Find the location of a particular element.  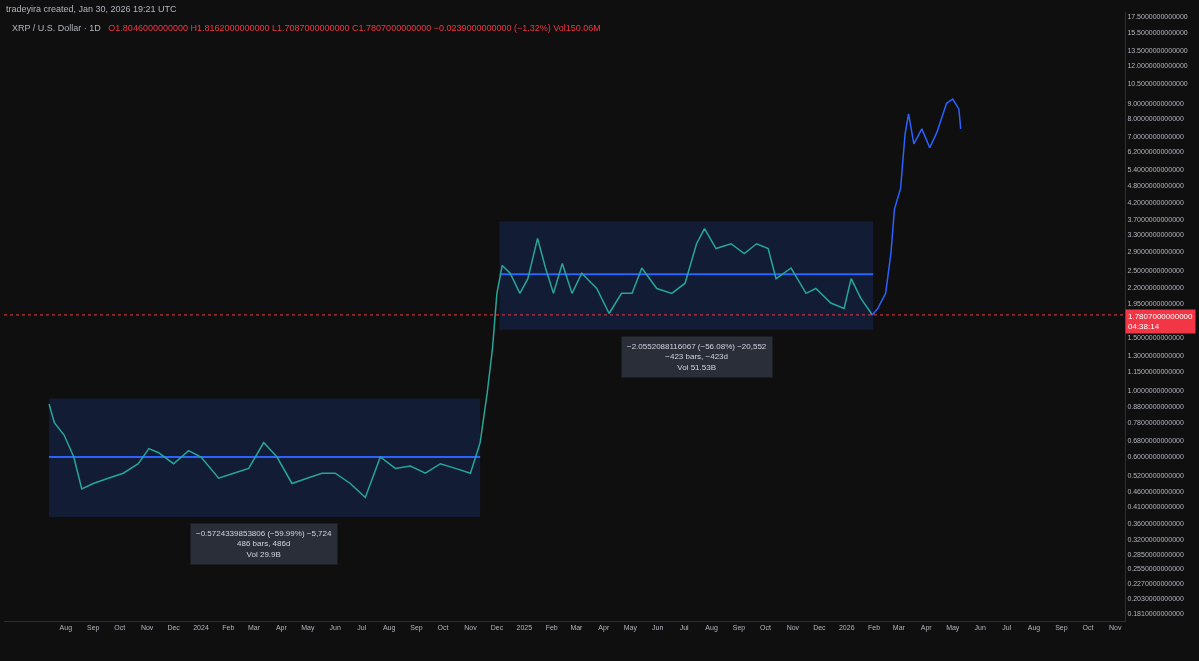

ref-line-label: 1.7807000000000 04:38:14 is located at coordinates (1161, 322).